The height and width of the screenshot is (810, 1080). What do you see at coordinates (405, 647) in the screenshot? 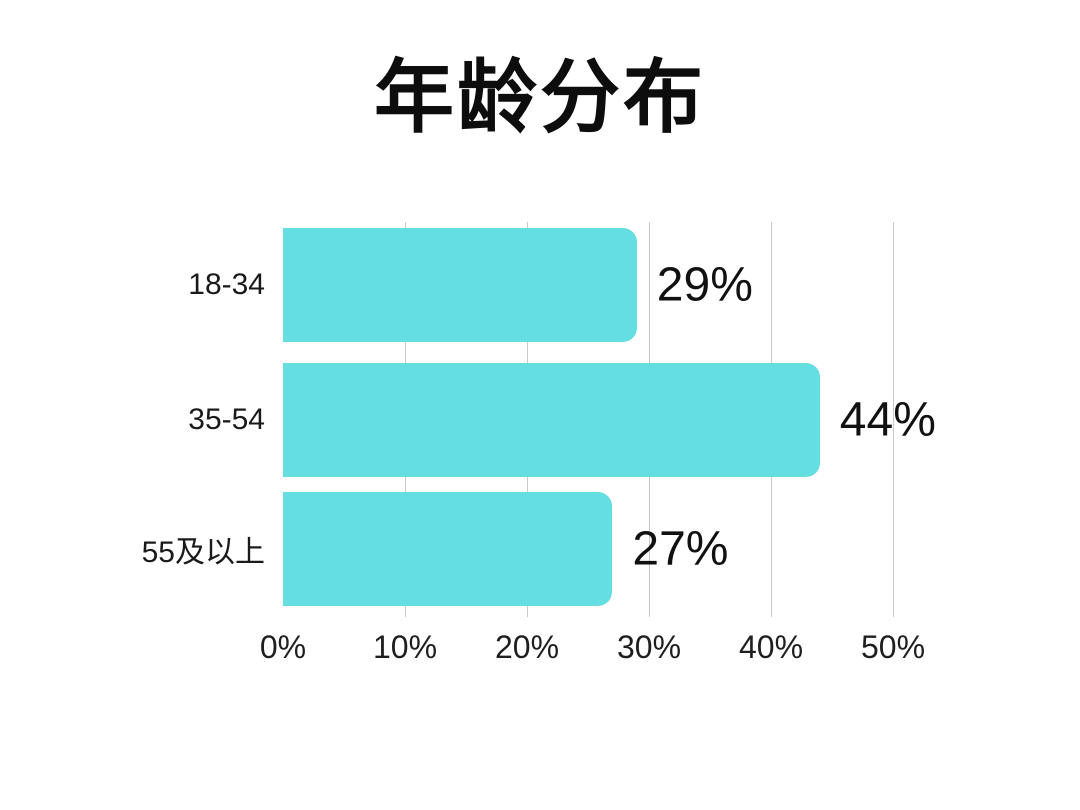
I see `x-tick-label: 10%` at bounding box center [405, 647].